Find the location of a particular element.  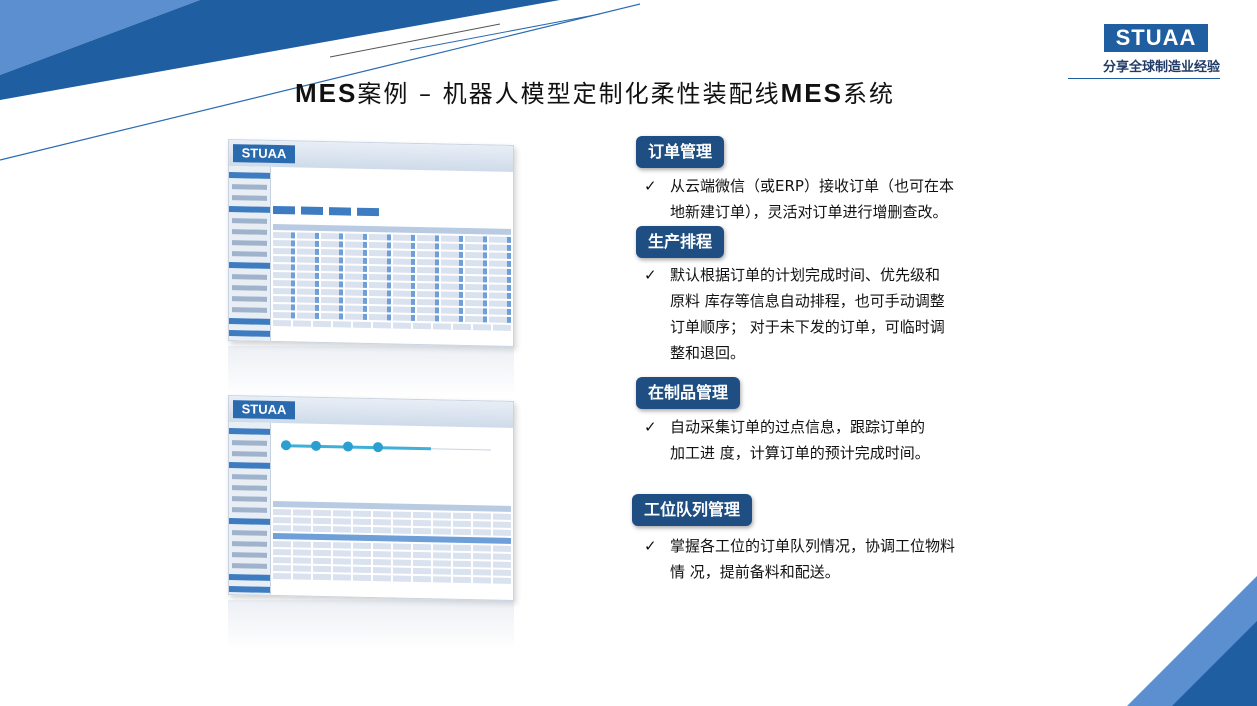

text-line: 自动采集订单的过点信息，跟踪订单的 is located at coordinates (798, 427).